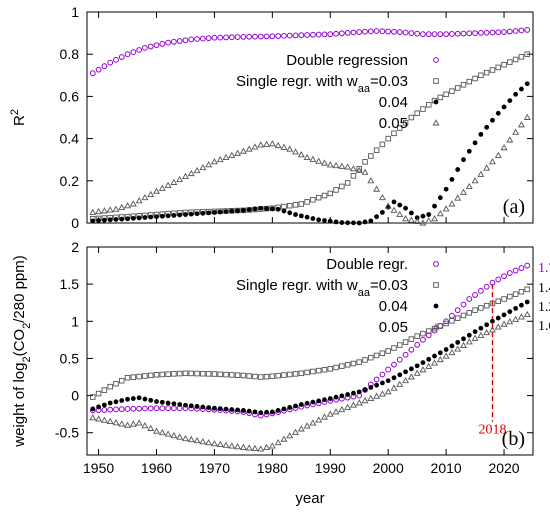 Image resolution: width=550 pixels, height=518 pixels. What do you see at coordinates (75, 223) in the screenshot?
I see `y-tick-label: 0` at bounding box center [75, 223].